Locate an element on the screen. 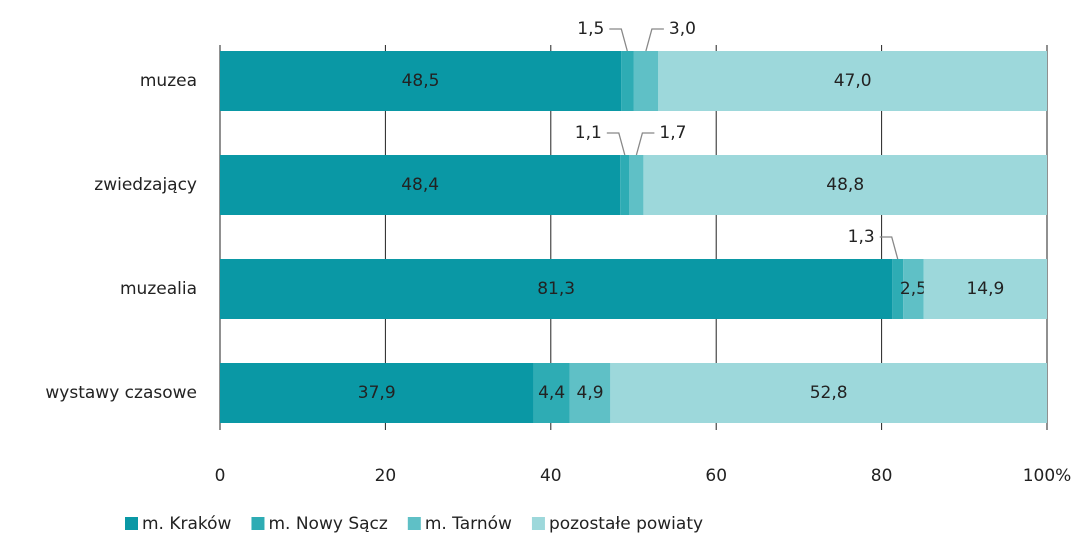 The height and width of the screenshot is (543, 1088). value-label: 48,4 is located at coordinates (420, 185).